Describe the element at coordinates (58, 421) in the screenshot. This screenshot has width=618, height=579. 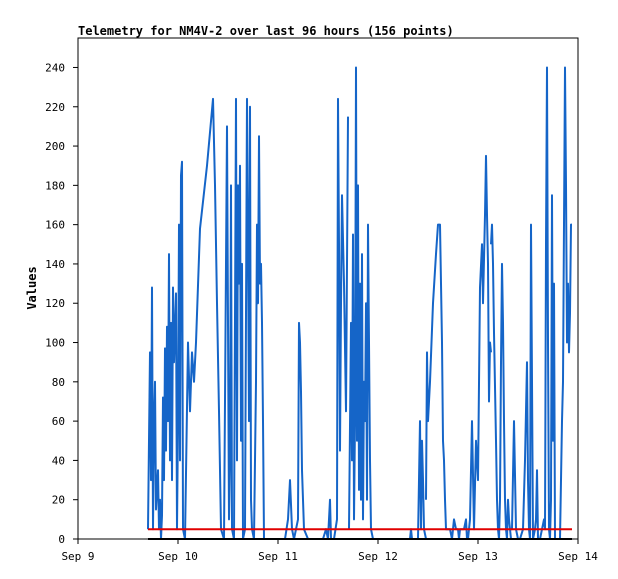
I see `y-tick-label: 60` at that location.